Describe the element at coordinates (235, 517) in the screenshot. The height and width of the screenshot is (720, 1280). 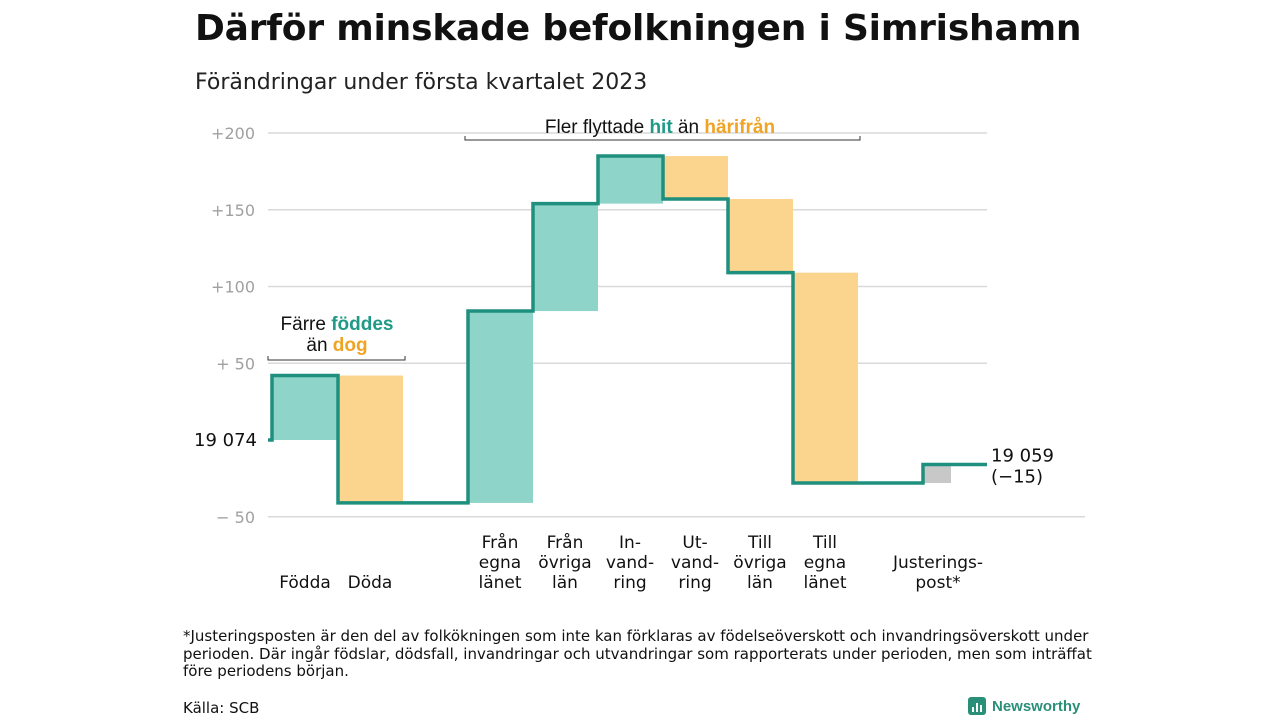
I see `y-tick-label: − 50` at that location.